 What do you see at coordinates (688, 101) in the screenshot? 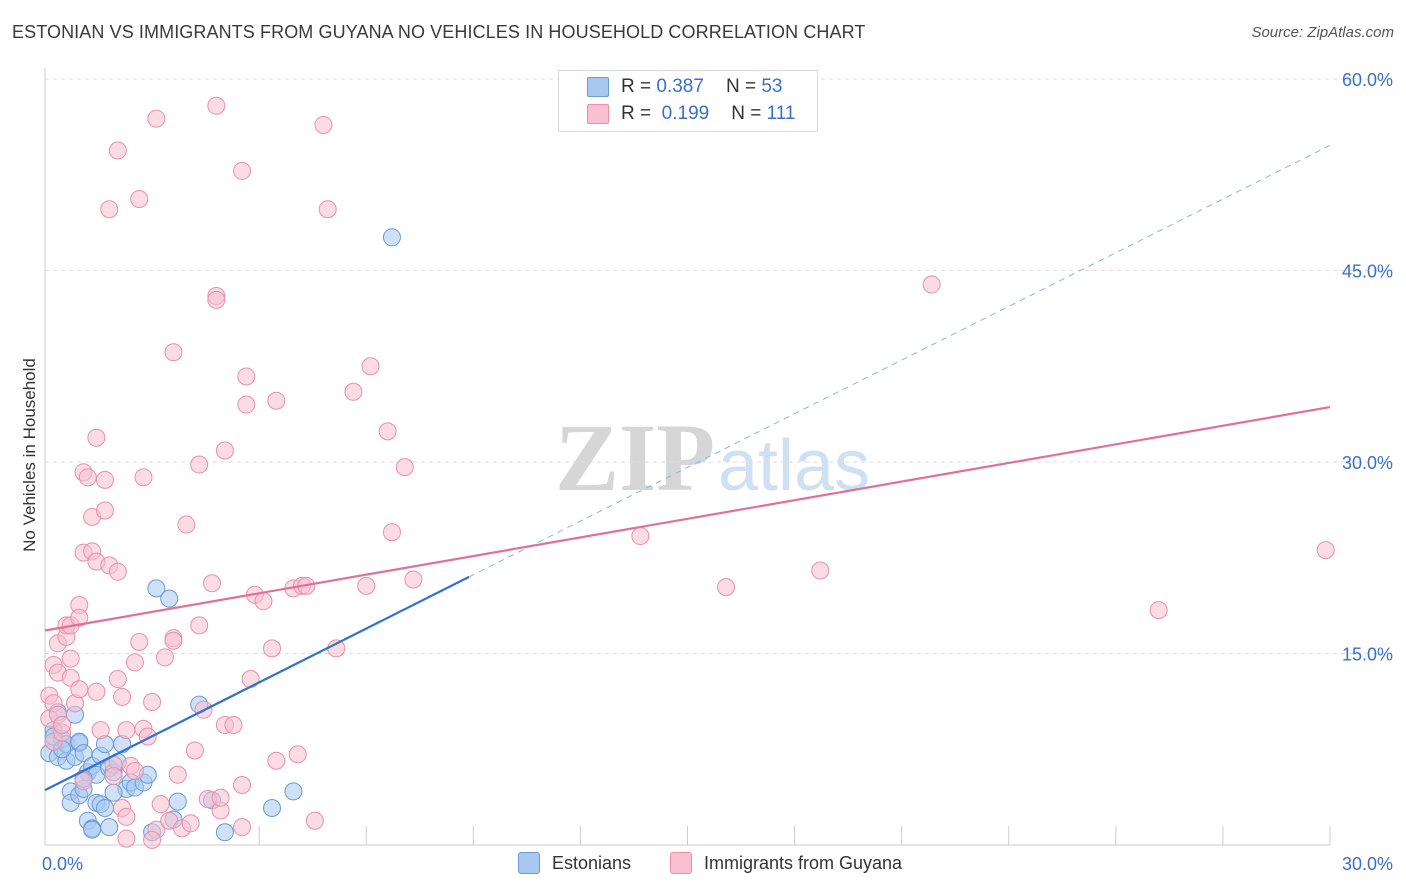
I see `correlation-legend: R = 0.387 N = 53 R = 0.199 N = 111` at bounding box center [688, 101].